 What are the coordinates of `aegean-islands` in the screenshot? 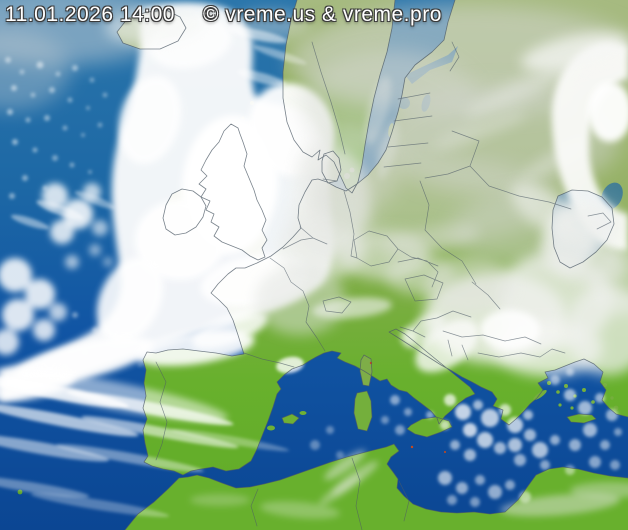 It's located at (576, 396).